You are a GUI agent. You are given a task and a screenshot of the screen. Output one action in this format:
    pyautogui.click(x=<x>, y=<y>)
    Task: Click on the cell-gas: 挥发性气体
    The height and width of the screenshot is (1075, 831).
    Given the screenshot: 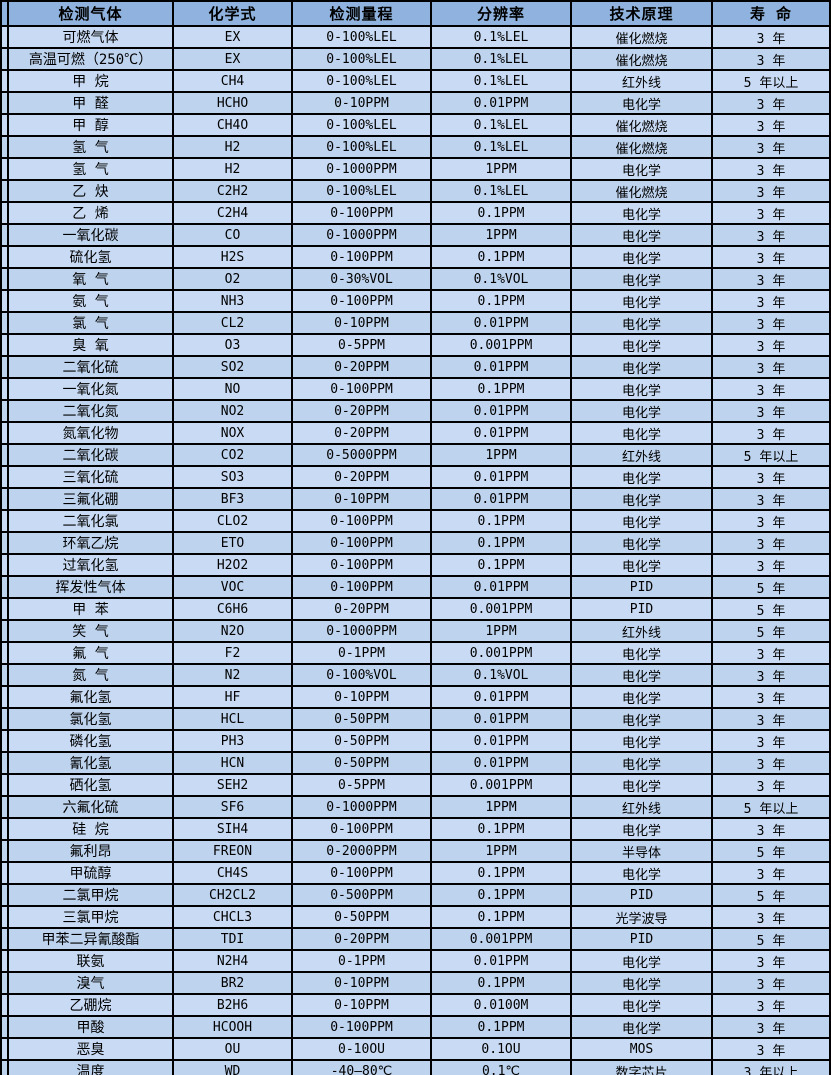 What is the action you would take?
    pyautogui.click(x=90, y=587)
    